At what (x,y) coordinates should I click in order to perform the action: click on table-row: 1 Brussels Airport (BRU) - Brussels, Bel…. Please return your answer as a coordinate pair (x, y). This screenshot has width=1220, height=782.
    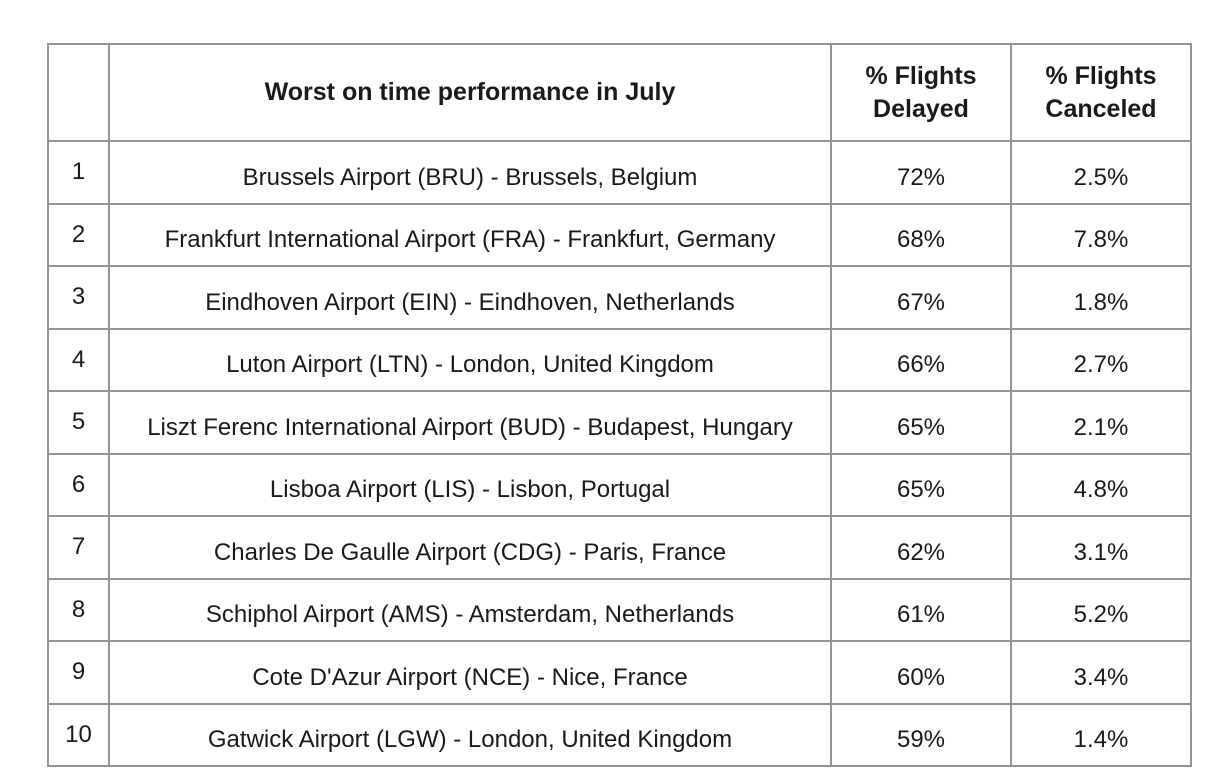
    Looking at the image, I should click on (619, 172).